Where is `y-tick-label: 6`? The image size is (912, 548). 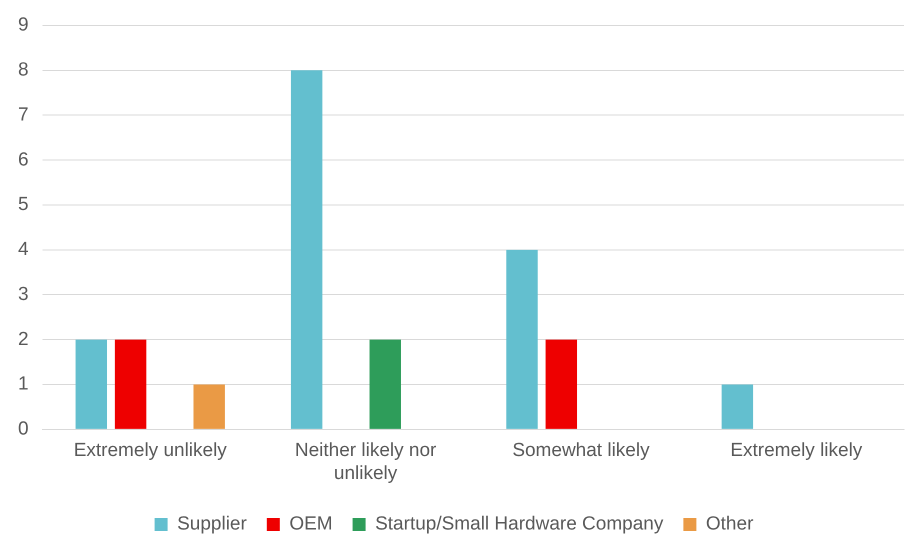
y-tick-label: 6 is located at coordinates (23, 159).